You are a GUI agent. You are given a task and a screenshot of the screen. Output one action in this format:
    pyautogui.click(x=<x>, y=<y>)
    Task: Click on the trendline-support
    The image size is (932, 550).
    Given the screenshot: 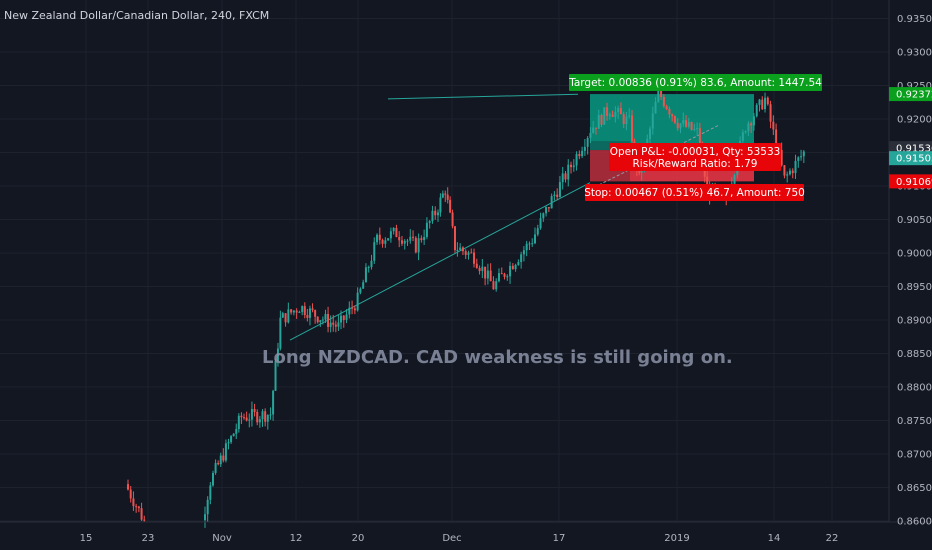 What is the action you would take?
    pyautogui.click(x=440, y=261)
    